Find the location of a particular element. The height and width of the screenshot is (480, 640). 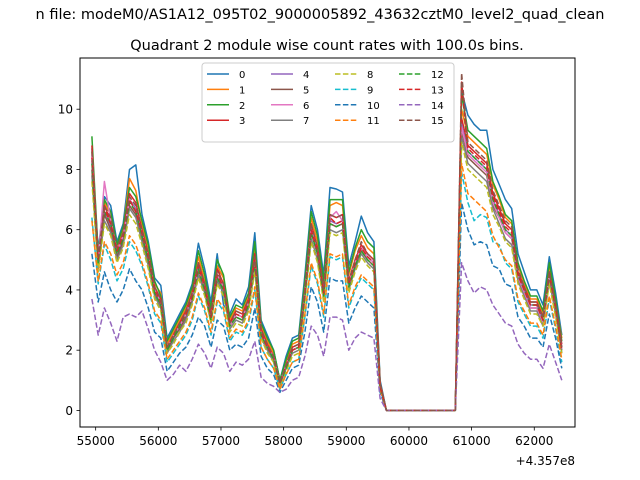

legend-label-8: 8 is located at coordinates (370, 75).